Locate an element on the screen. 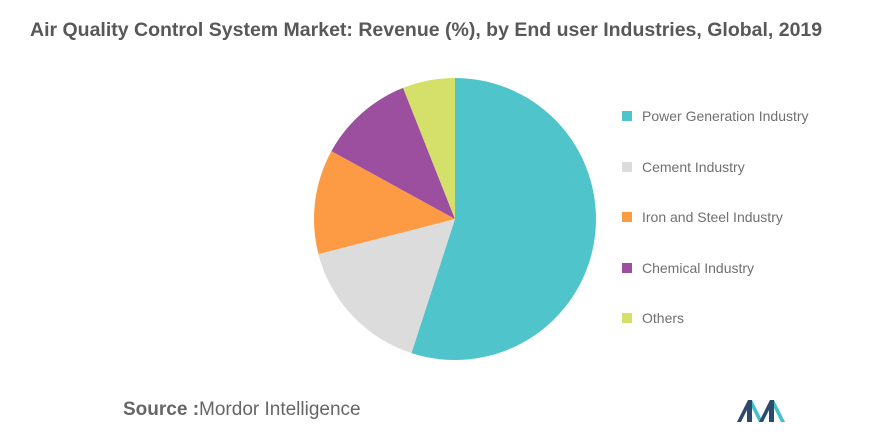 The height and width of the screenshot is (437, 890). pie-slice-cement-industry is located at coordinates (386, 286).